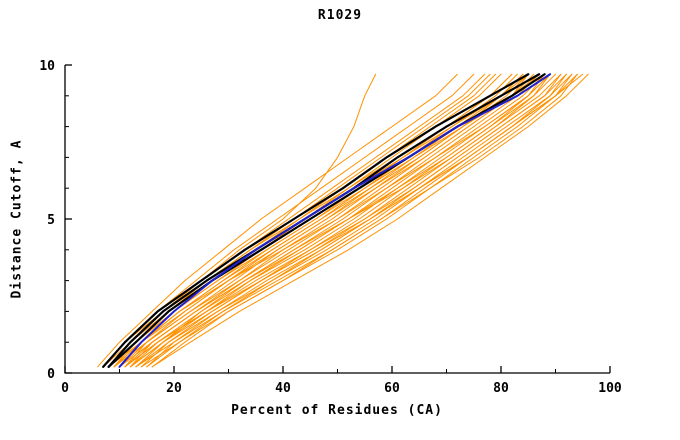 The image size is (680, 440). What do you see at coordinates (283, 388) in the screenshot?
I see `x-tick-label: 40` at bounding box center [283, 388].